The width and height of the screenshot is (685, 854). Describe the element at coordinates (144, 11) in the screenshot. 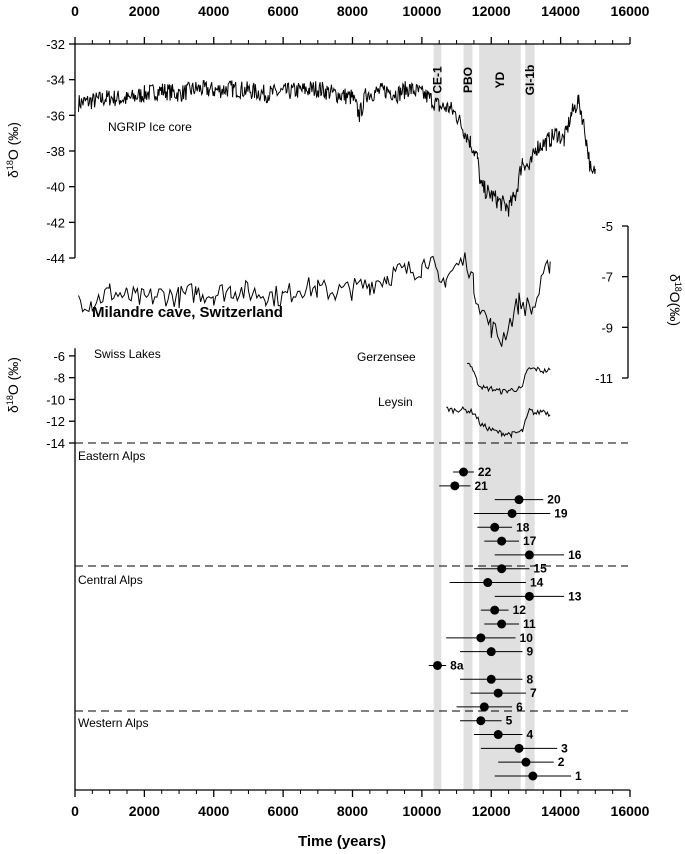

I see `top-x-tick-label: 2000` at that location.